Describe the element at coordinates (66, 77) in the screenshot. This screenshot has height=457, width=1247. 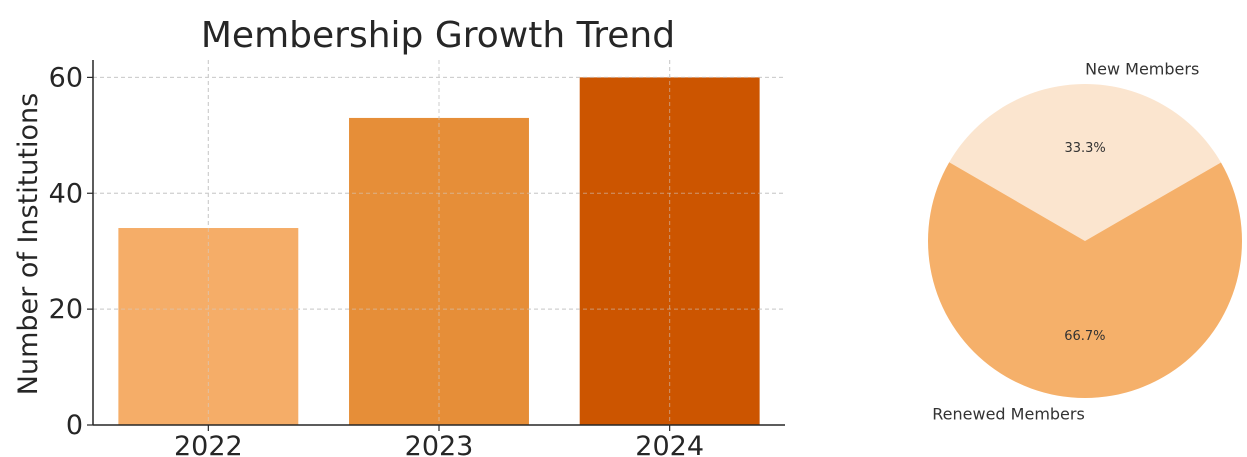
I see `y-tick-label: 60` at that location.